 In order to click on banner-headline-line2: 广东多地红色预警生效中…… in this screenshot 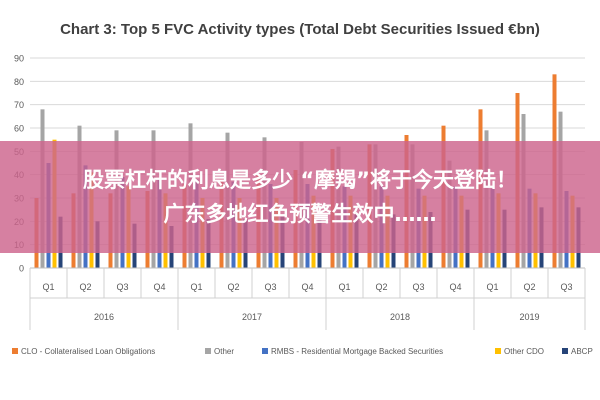, I will do `click(300, 214)`.